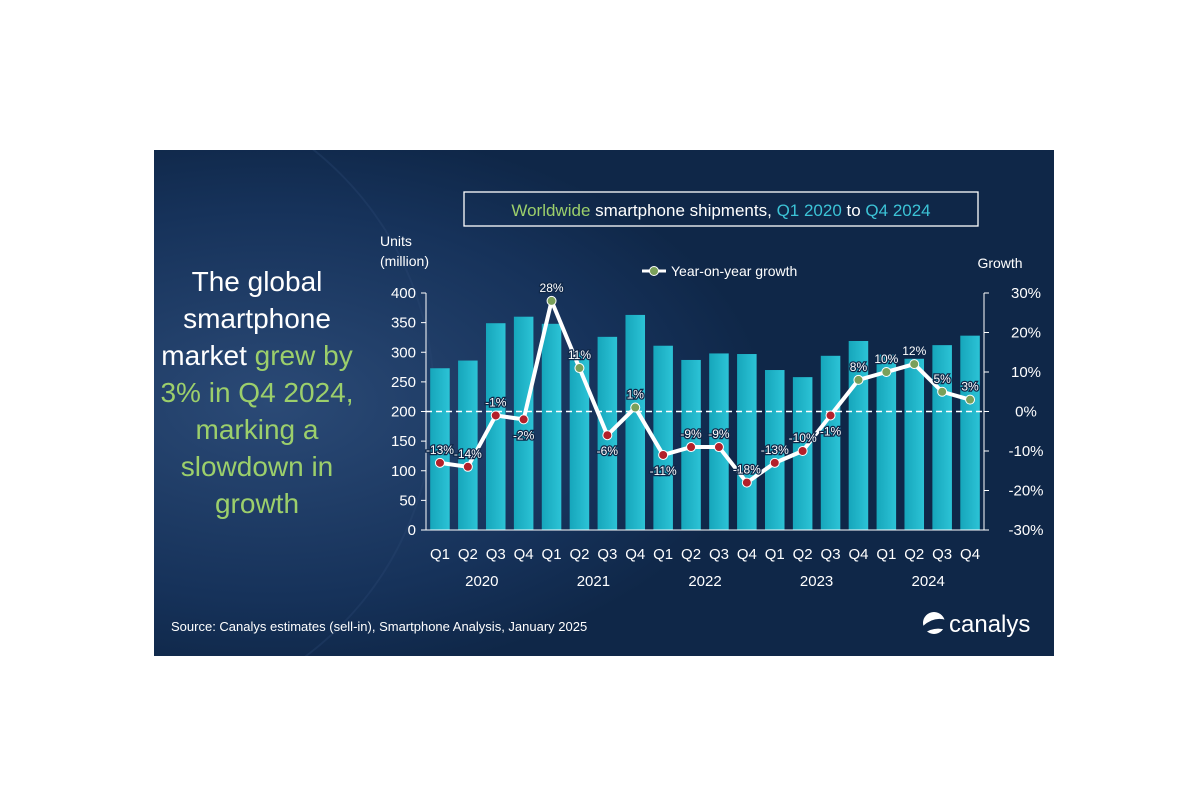 The height and width of the screenshot is (800, 1200). I want to click on y-left-tick-label: 50, so click(407, 500).